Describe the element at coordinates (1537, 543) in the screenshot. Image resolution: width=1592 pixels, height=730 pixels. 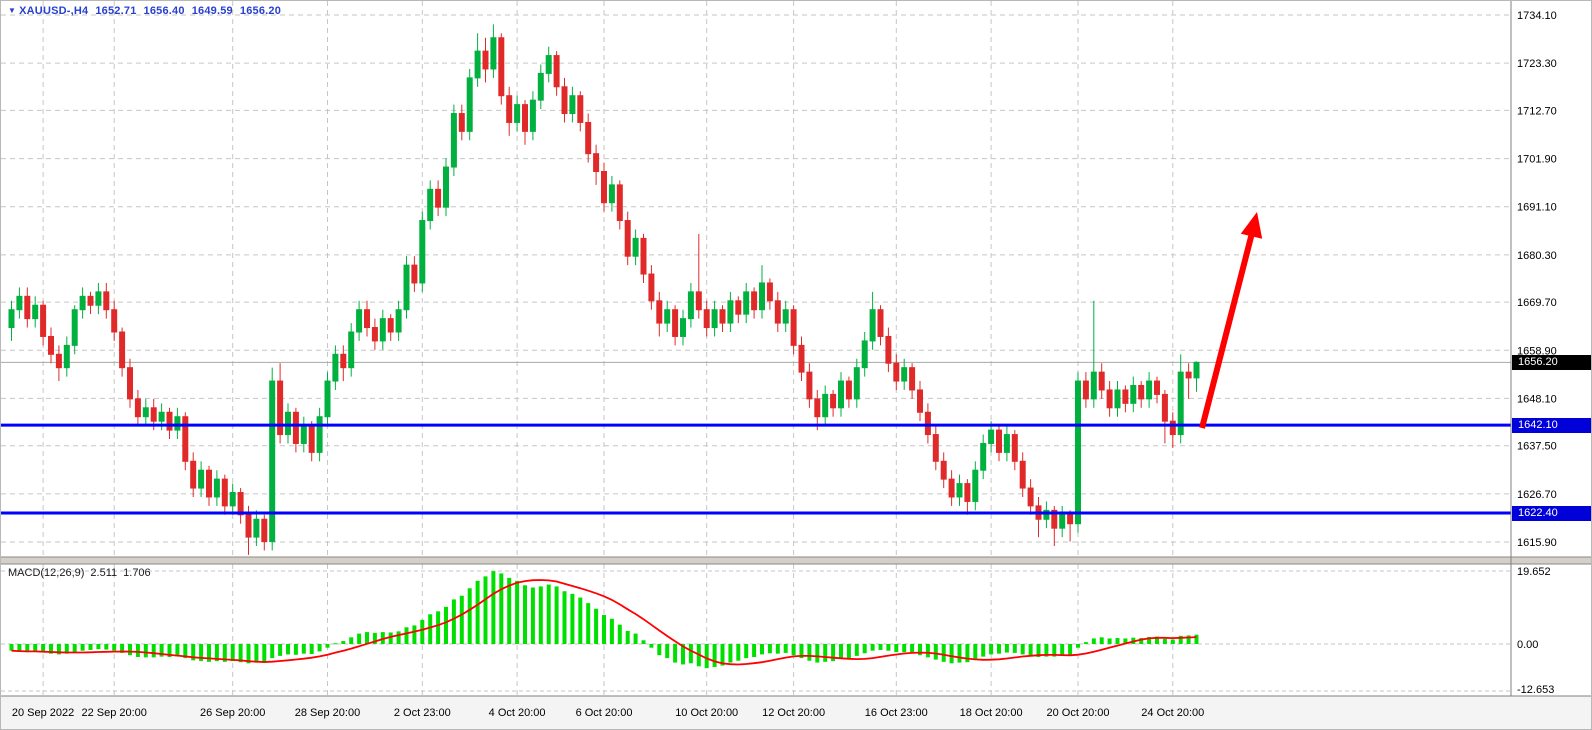
I see `price-axis-label: 1615.90` at that location.